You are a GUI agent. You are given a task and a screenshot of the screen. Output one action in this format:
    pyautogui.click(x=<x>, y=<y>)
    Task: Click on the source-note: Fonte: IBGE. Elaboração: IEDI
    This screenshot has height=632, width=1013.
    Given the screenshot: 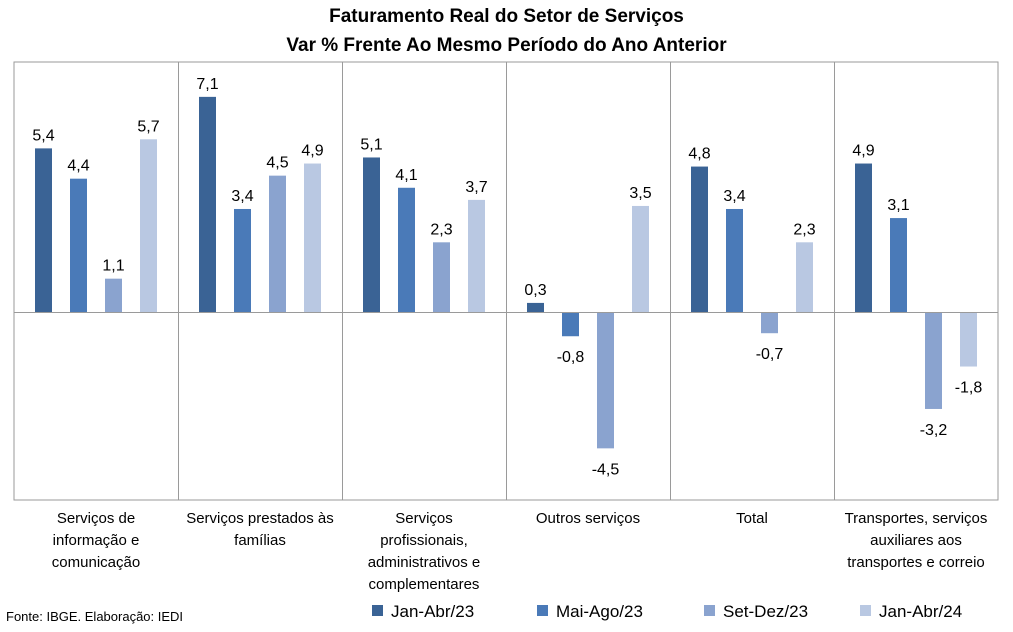 What is the action you would take?
    pyautogui.click(x=95, y=616)
    